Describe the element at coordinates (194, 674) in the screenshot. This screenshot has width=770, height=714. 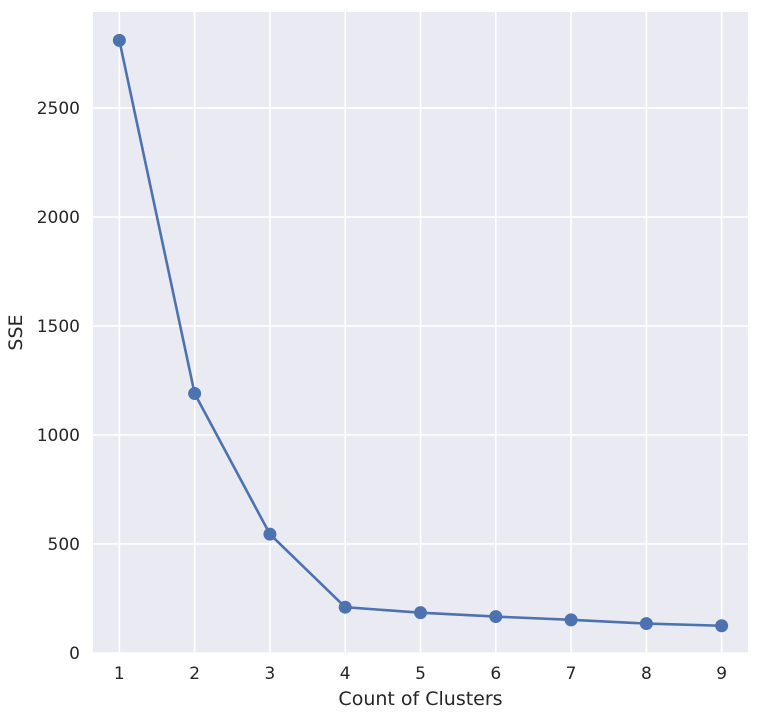
I see `x-tick-label: 2` at that location.